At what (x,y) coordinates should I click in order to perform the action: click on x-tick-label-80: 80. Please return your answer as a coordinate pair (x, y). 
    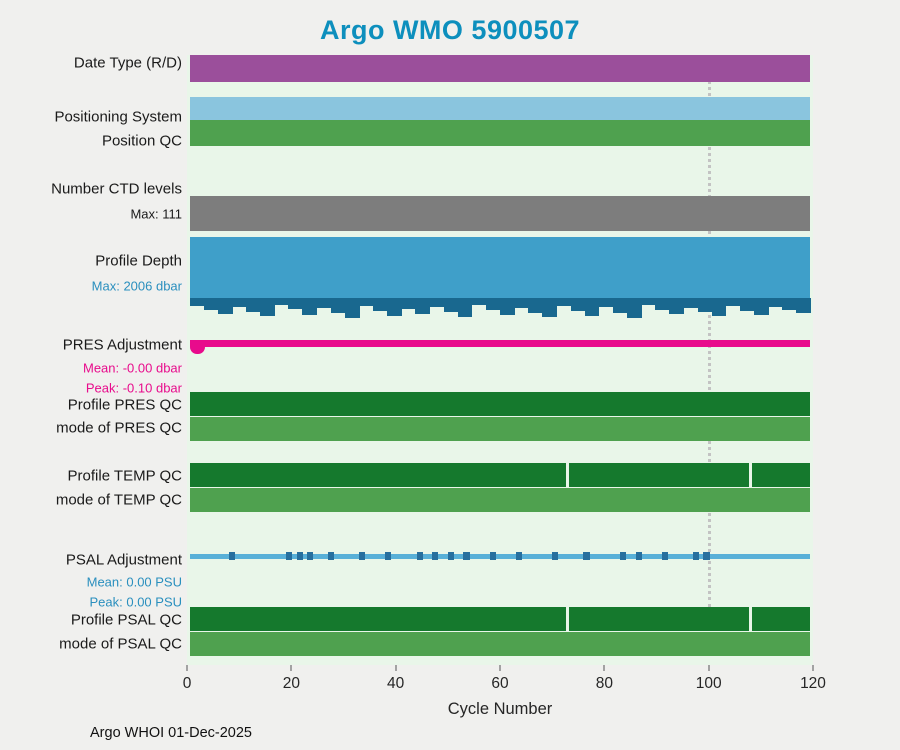
    Looking at the image, I should click on (604, 683).